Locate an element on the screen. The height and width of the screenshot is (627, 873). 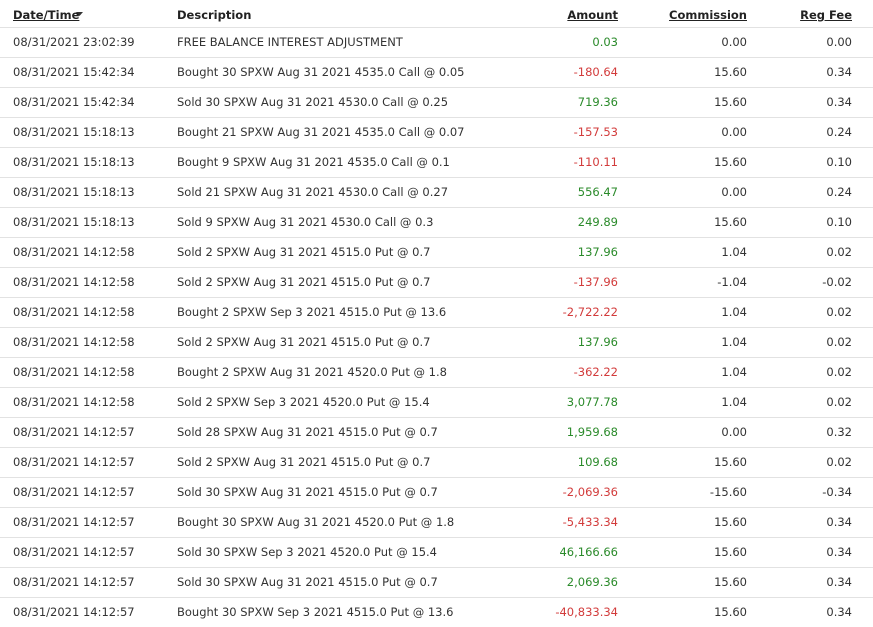
amount: 3,077.78 is located at coordinates (592, 402).